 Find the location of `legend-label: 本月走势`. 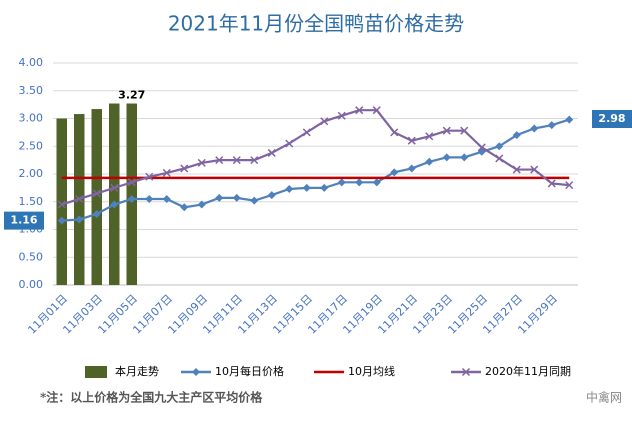

legend-label: 本月走势 is located at coordinates (137, 371).